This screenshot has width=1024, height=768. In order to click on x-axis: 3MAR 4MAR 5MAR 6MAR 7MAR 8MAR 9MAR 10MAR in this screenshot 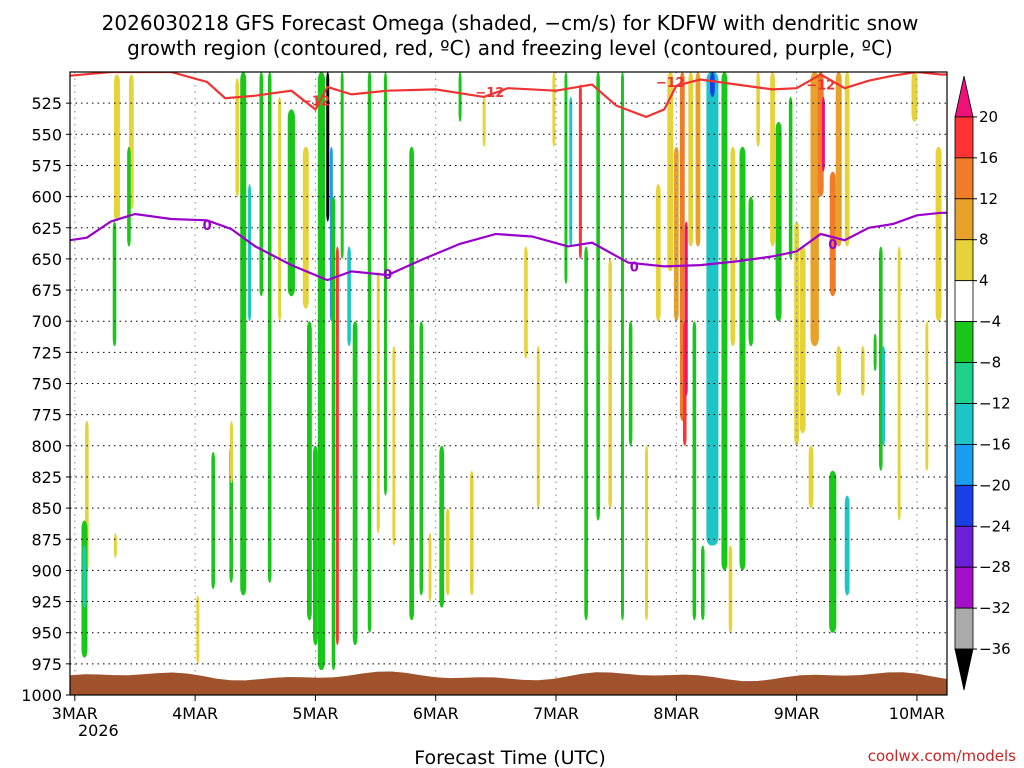, I will do `click(498, 709)`.